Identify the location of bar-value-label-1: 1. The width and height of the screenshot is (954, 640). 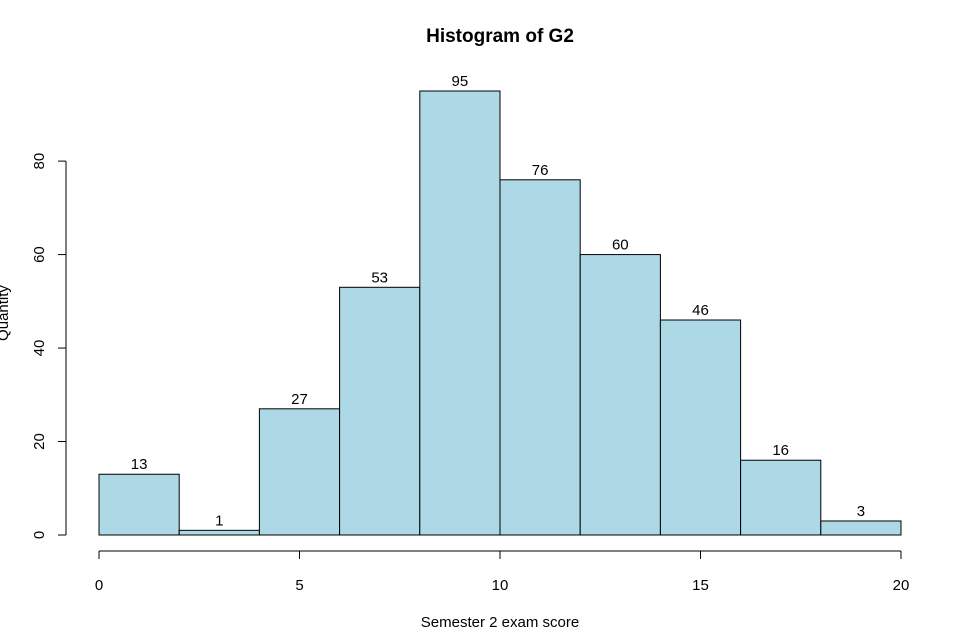
(219, 520).